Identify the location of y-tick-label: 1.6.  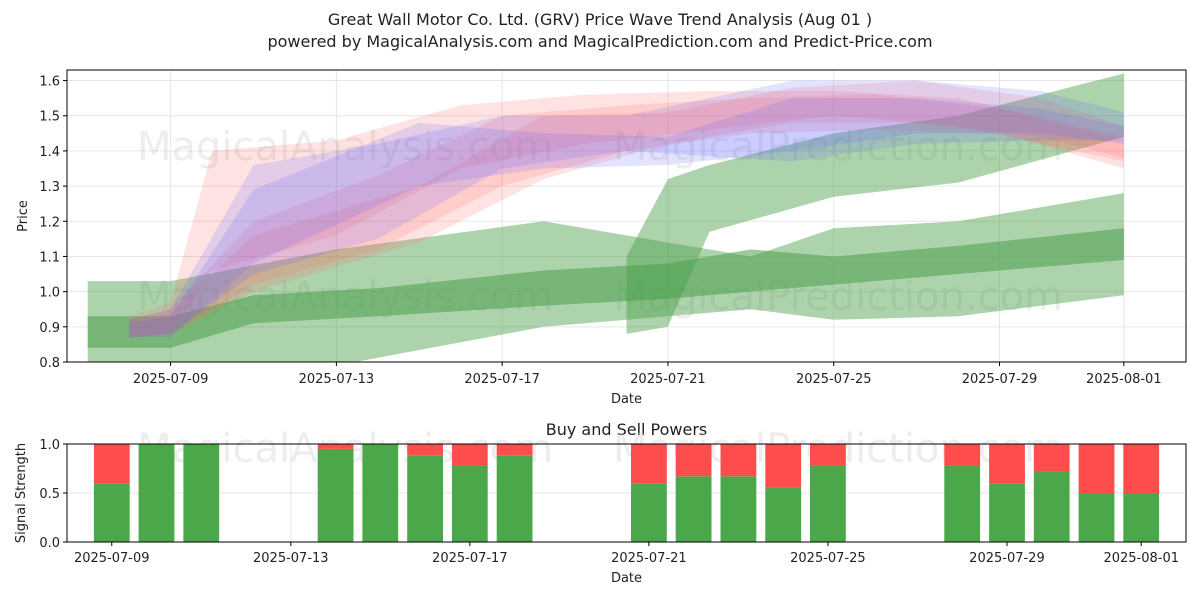
(49, 82).